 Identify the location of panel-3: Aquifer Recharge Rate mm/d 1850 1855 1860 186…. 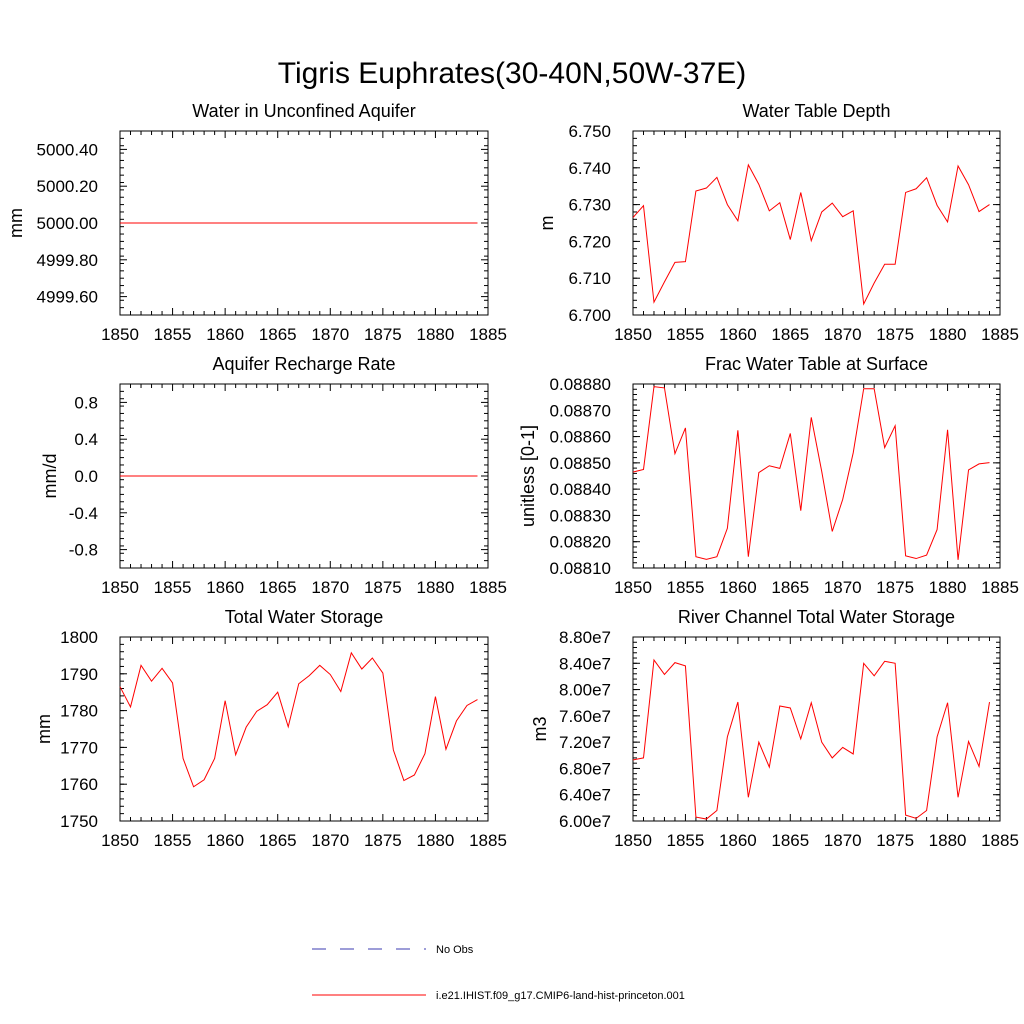
(273, 475).